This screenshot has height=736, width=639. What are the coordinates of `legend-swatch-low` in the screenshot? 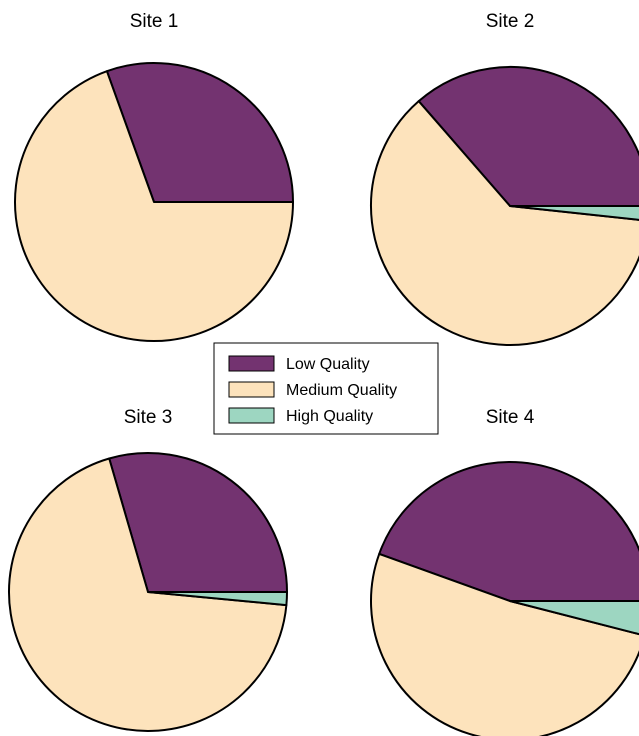 It's located at (251, 363).